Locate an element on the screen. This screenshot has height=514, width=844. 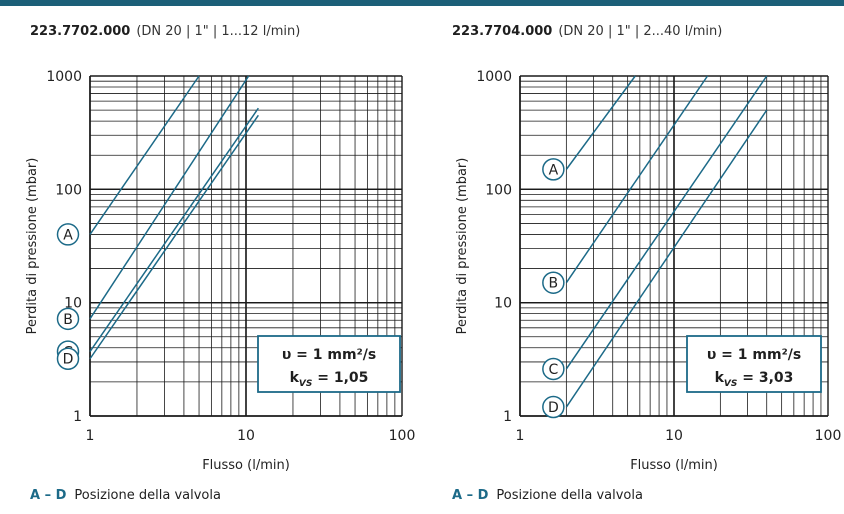
chart-subtitle: (DN 20 | 1" | 1...12 l/min) is located at coordinates (218, 31).